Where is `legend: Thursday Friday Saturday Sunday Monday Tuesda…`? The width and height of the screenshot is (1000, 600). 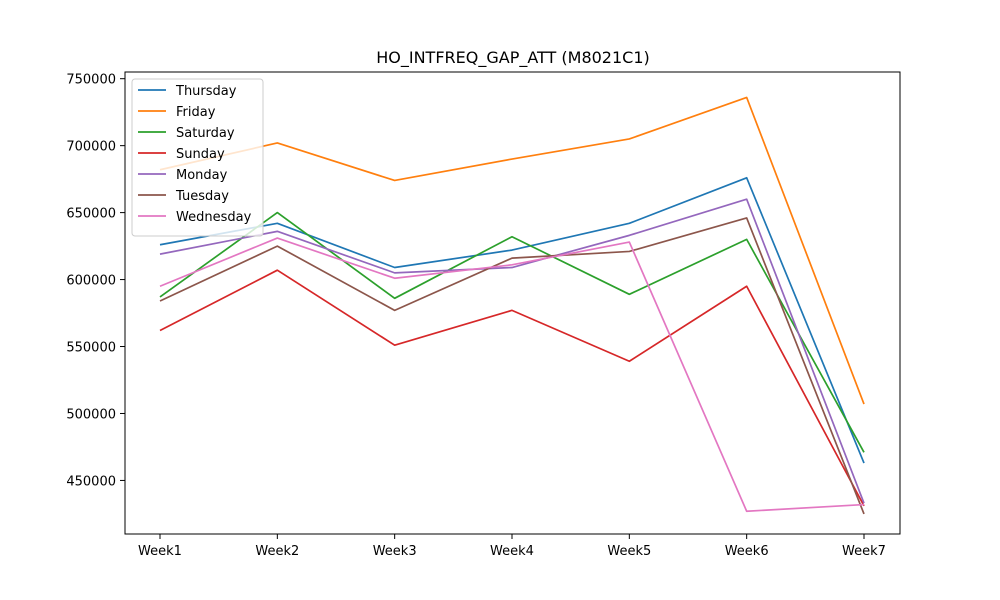 legend: Thursday Friday Saturday Sunday Monday Tuesda… is located at coordinates (197, 157).